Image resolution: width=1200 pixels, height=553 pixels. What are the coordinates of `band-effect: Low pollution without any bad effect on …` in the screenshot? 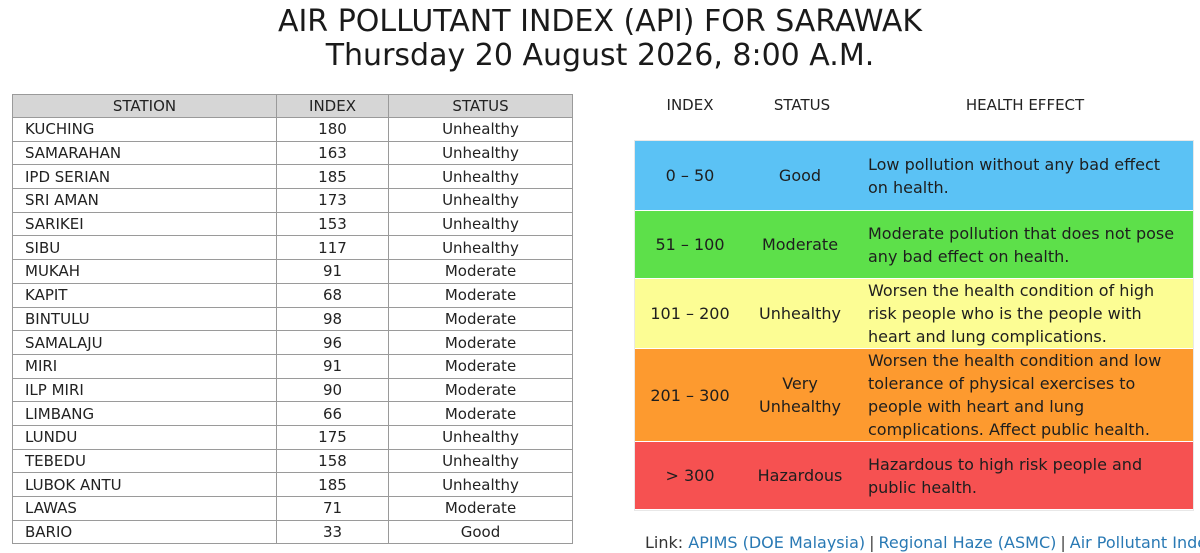 It's located at (1023, 175).